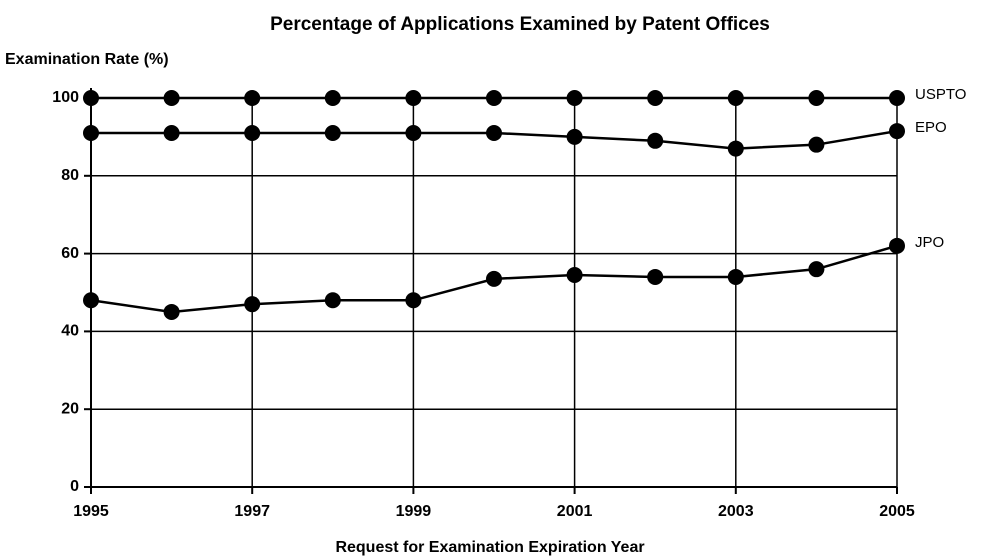 The height and width of the screenshot is (557, 984). What do you see at coordinates (70, 253) in the screenshot?
I see `y-tick-label: 60` at bounding box center [70, 253].